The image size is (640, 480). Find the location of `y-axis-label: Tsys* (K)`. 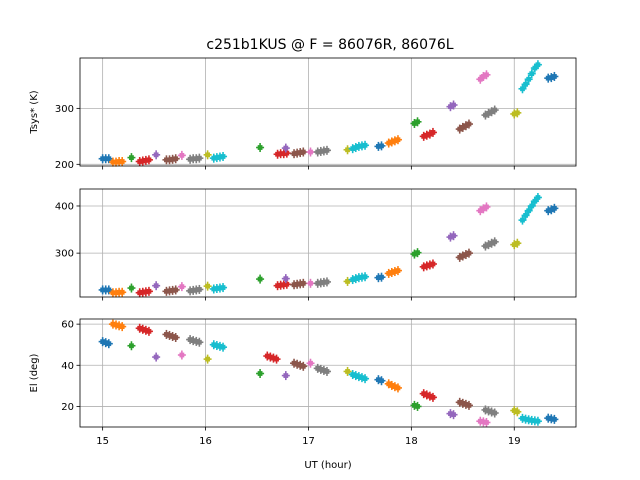

y-axis-label: Tsys* (K) is located at coordinates (34, 112).